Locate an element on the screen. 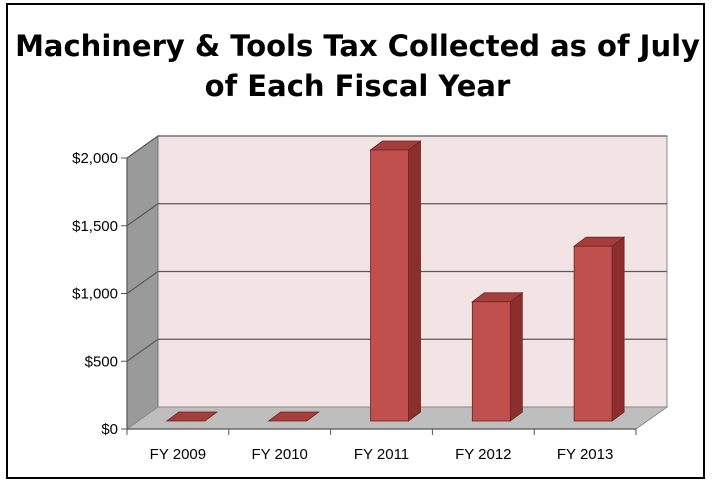  x-category-label: FY 2011 is located at coordinates (381, 454).